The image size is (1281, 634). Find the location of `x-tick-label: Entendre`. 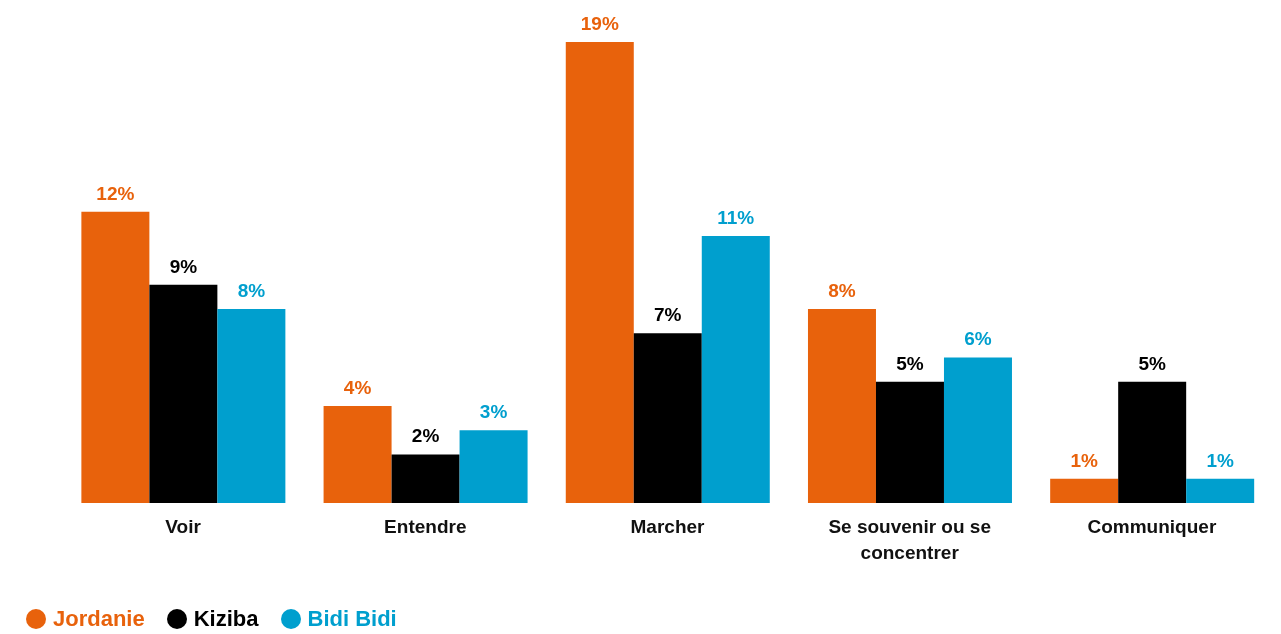

x-tick-label: Entendre is located at coordinates (425, 526).